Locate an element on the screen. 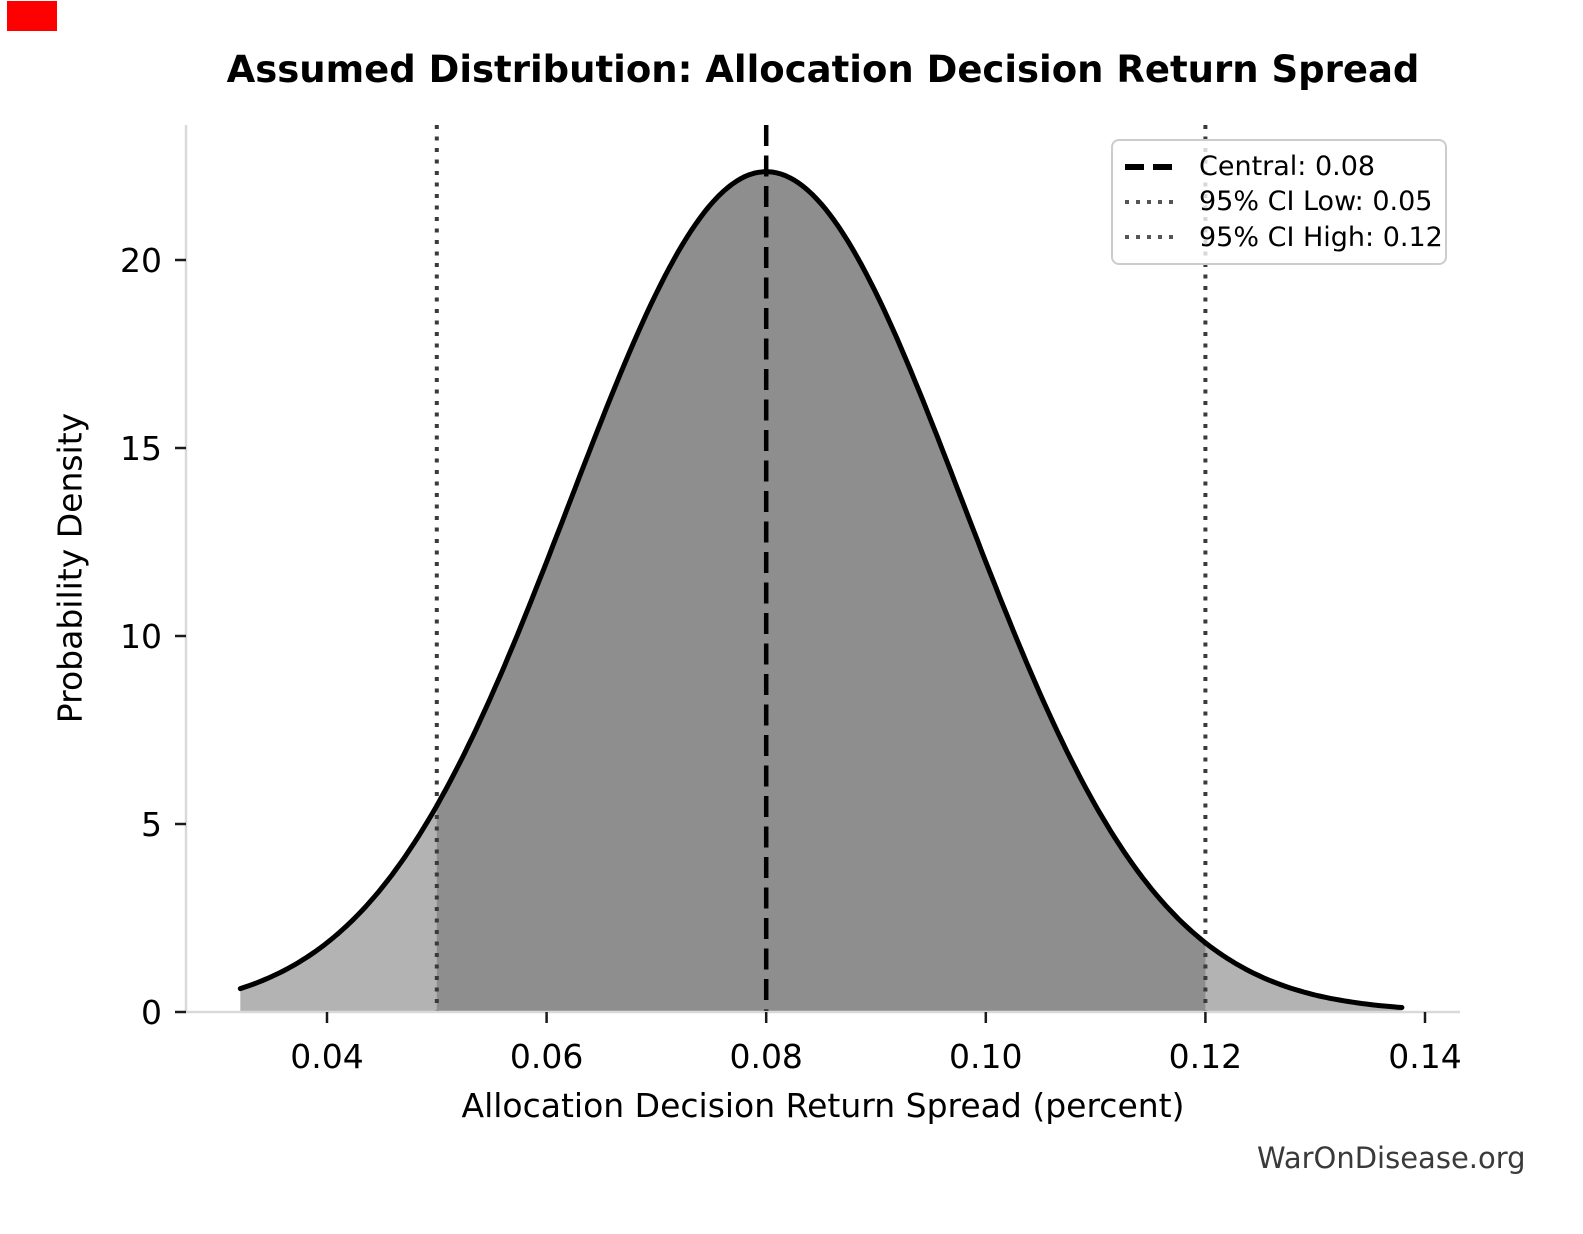 Image resolution: width=1583 pixels, height=1234 pixels. legend-label: 95% CI Low: 0.05 is located at coordinates (1316, 202).